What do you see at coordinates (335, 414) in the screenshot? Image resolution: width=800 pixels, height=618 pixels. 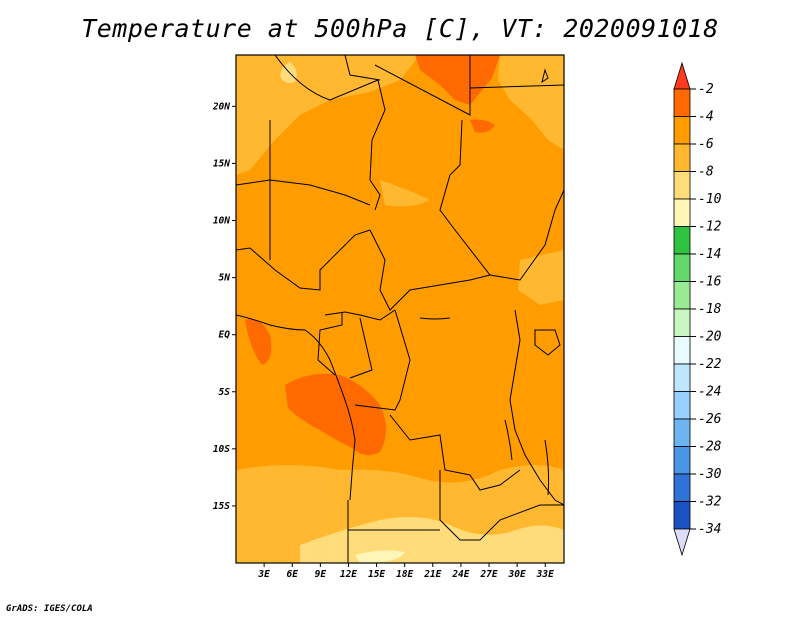 I see `field-warm-southwest` at bounding box center [335, 414].